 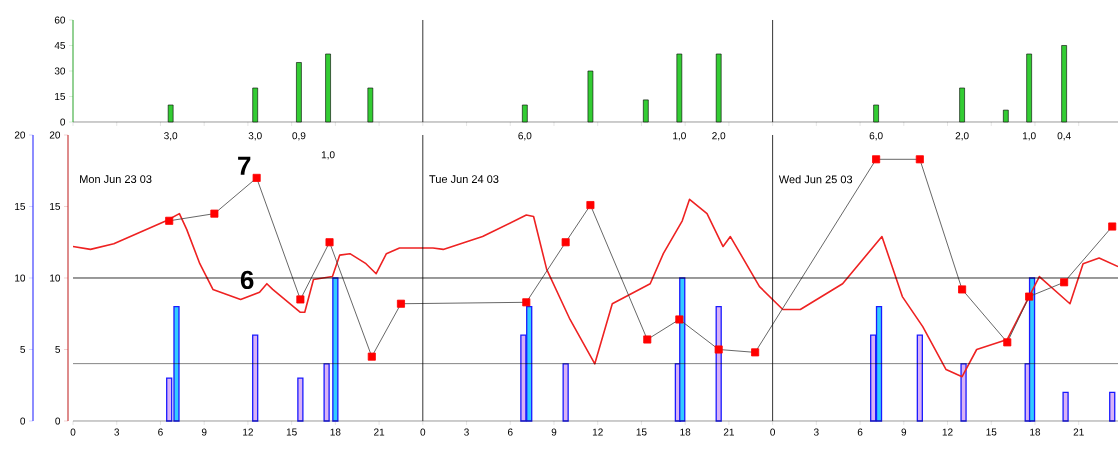 I want to click on y2-tick-label: 20, so click(x=55, y=135).